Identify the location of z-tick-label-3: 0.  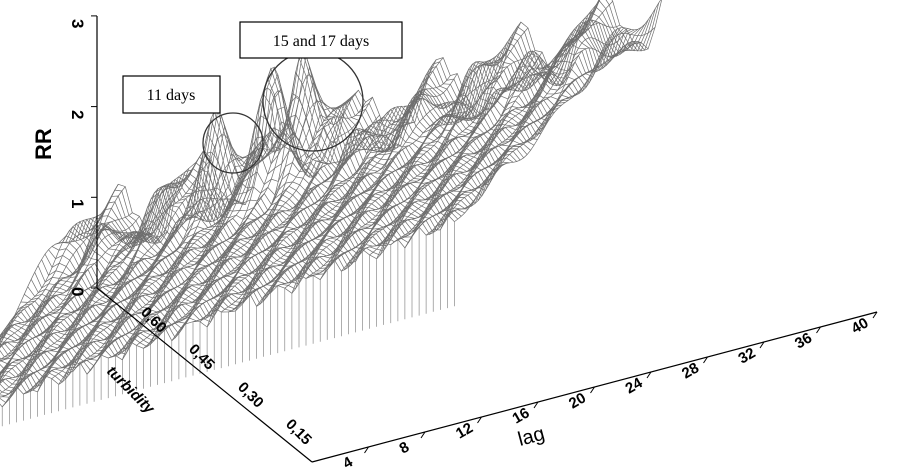
(77, 291).